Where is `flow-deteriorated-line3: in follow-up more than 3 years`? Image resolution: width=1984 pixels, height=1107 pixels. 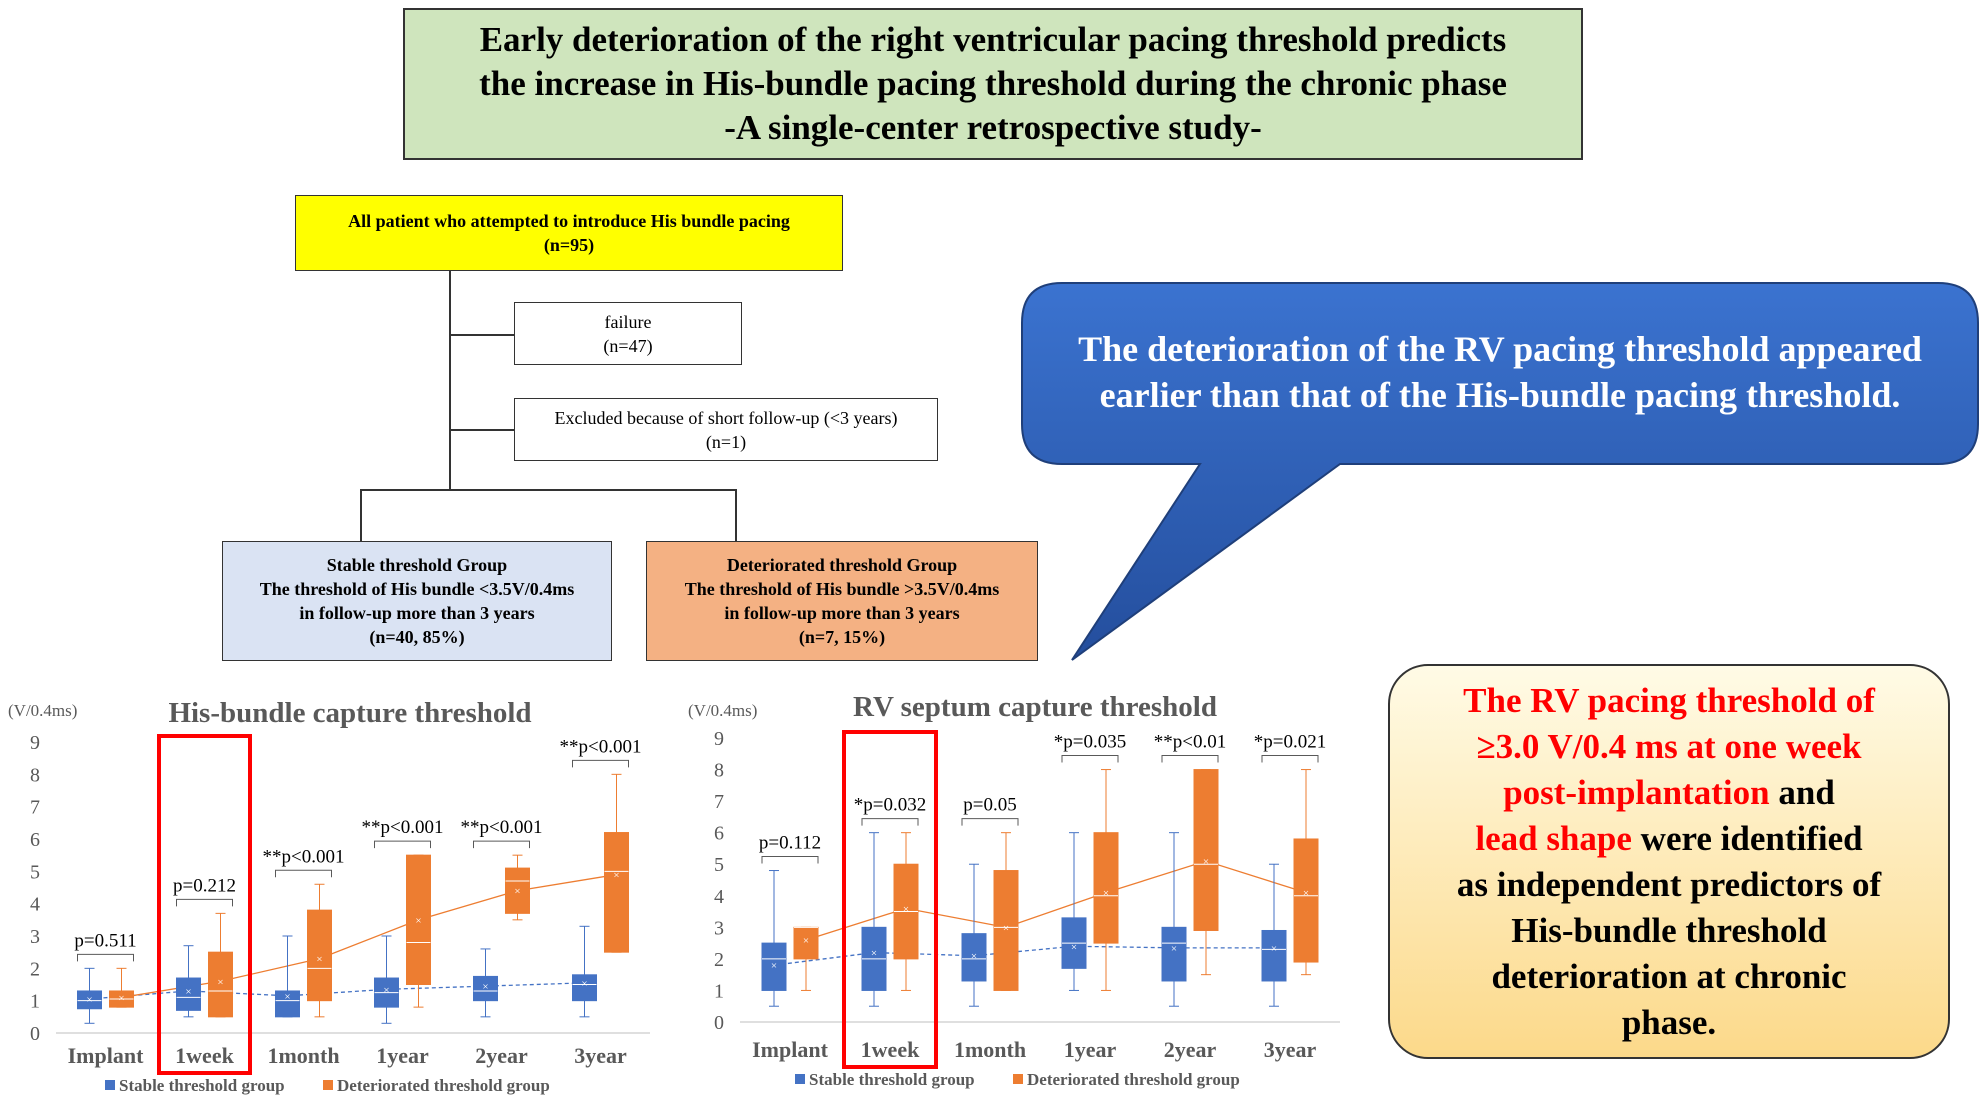
flow-deteriorated-line3: in follow-up more than 3 years is located at coordinates (842, 613).